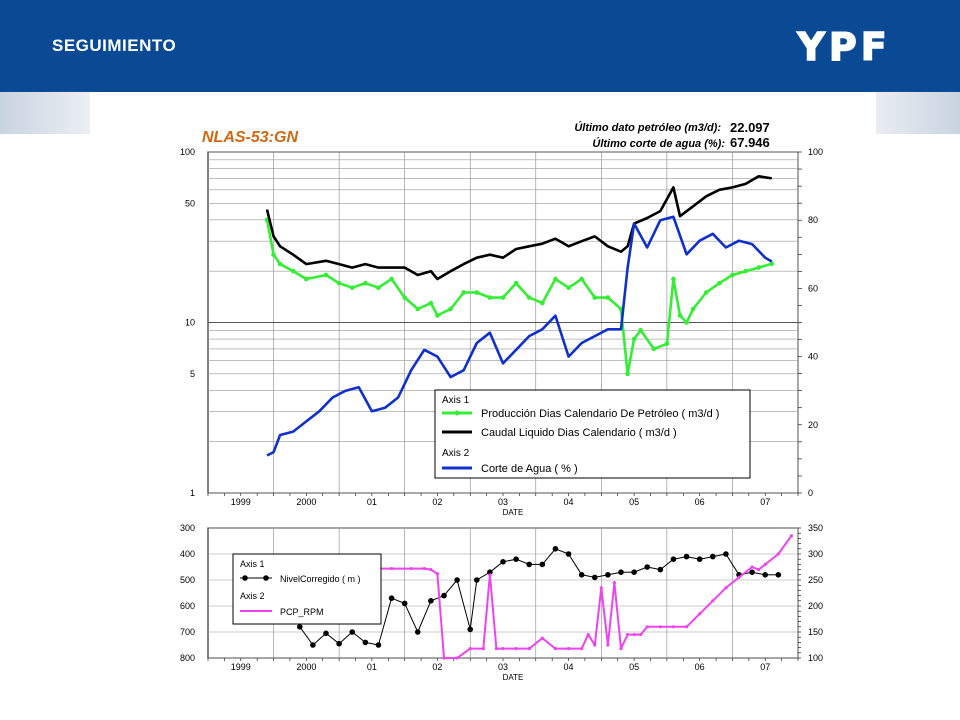  I want to click on y-left-tick-label: 10, so click(190, 323).